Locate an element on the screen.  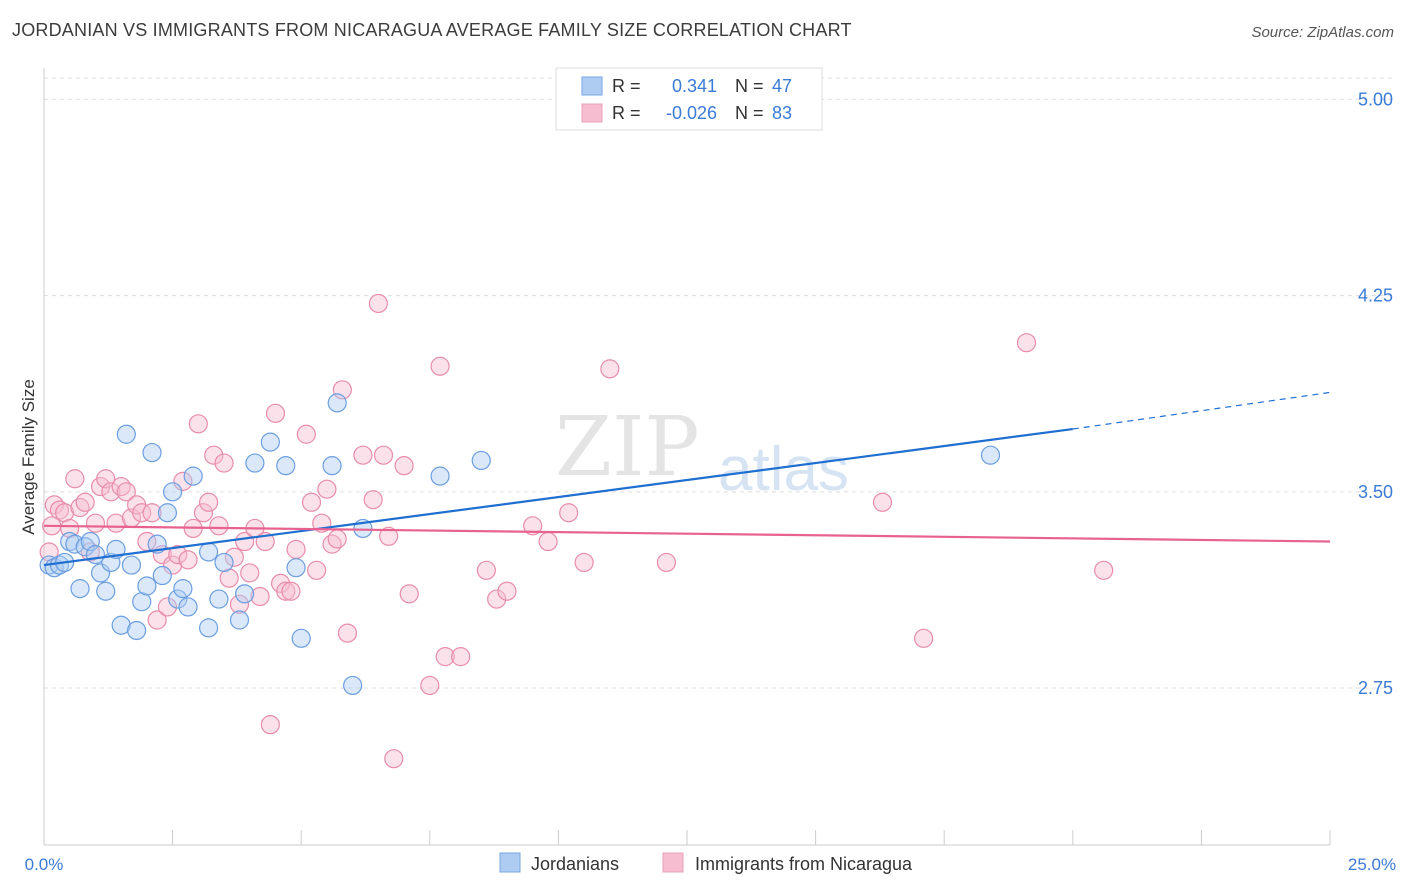
x-tick-label-max: 25.0% is located at coordinates (1372, 864).